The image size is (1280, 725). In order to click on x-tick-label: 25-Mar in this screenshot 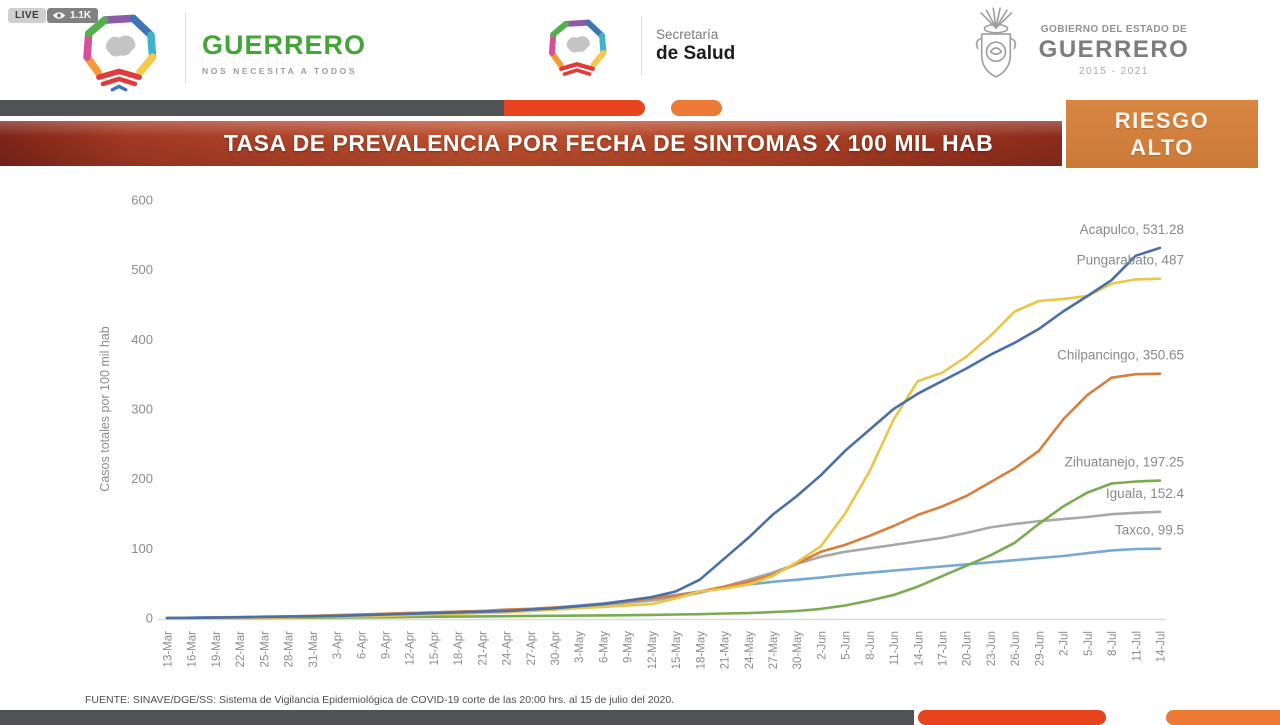, I will do `click(265, 649)`.